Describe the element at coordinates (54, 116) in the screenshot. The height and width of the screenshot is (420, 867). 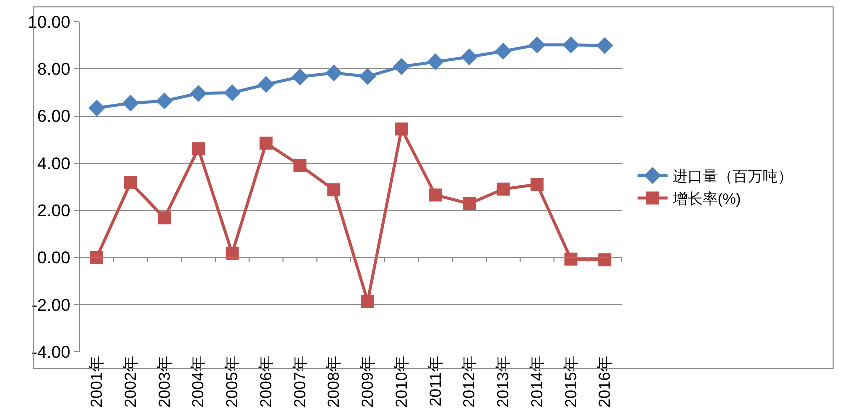
I see `y-tick-label: 6.00` at that location.